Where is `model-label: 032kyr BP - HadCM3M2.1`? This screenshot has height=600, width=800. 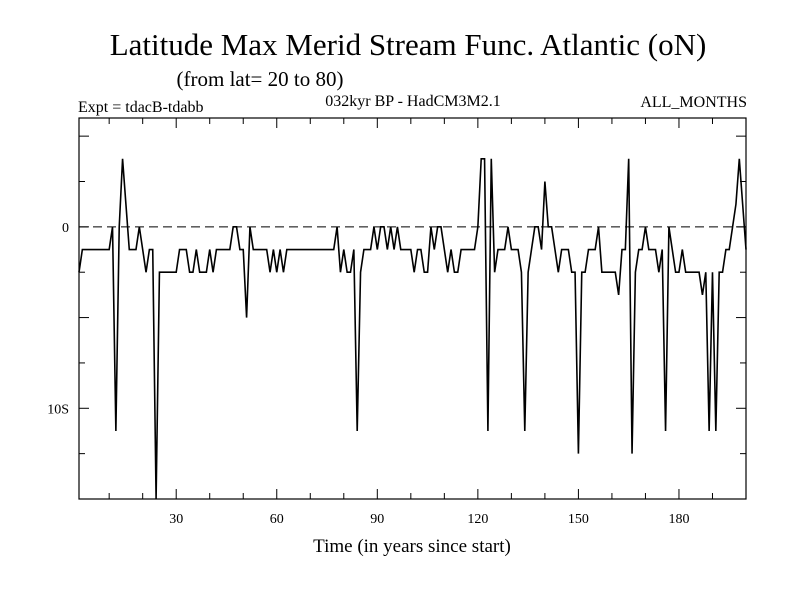 model-label: 032kyr BP - HadCM3M2.1 is located at coordinates (412, 101).